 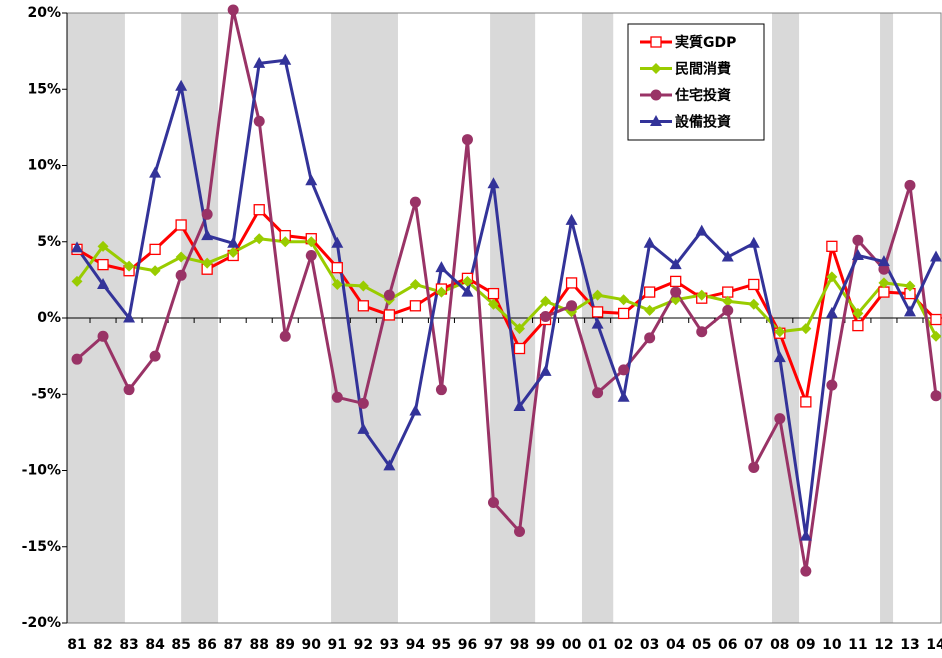 What do you see at coordinates (44, 89) in the screenshot?
I see `y-tick-label: 15%` at bounding box center [44, 89].